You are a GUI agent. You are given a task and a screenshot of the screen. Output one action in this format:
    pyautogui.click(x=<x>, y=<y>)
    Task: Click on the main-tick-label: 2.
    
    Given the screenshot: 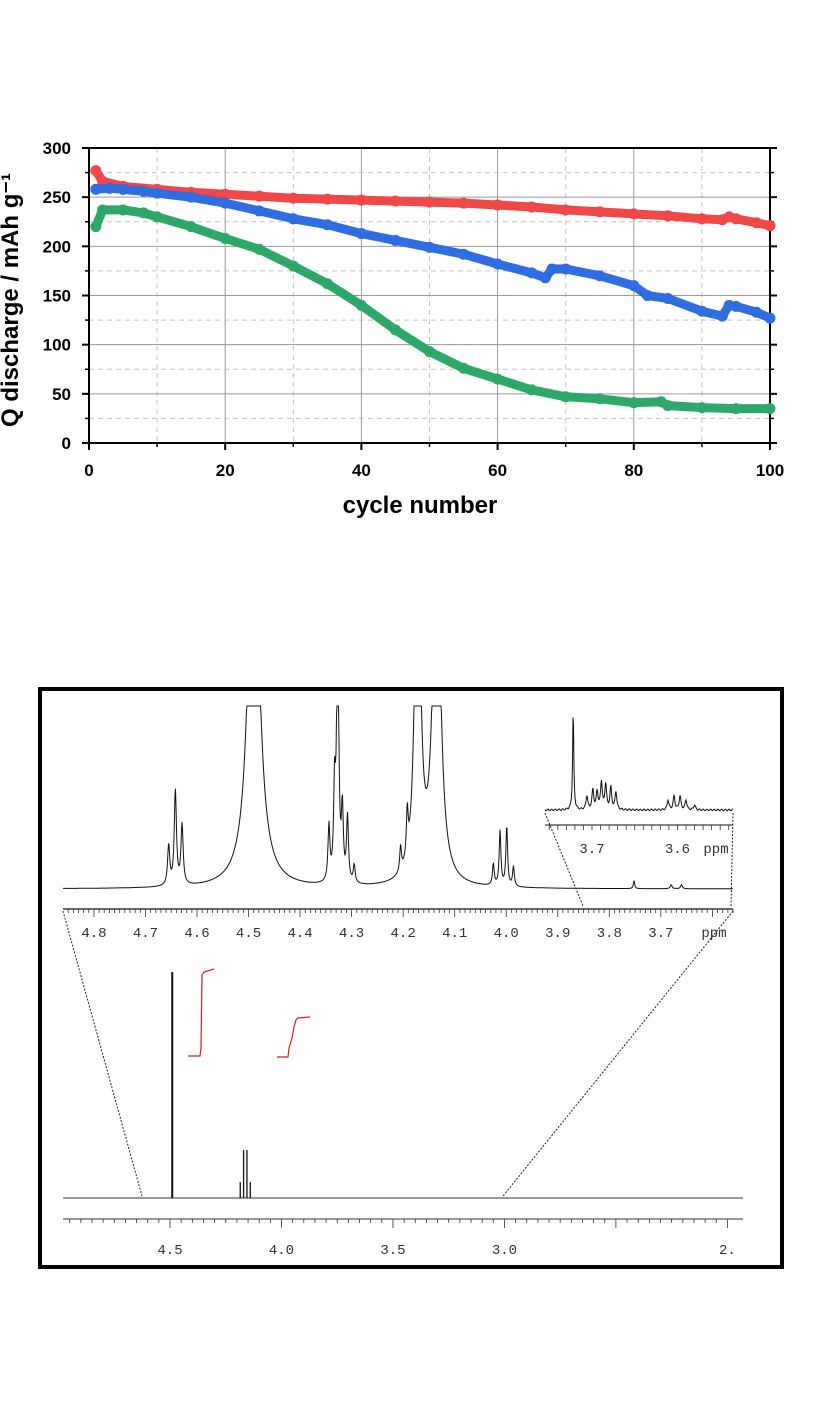 What is the action you would take?
    pyautogui.click(x=727, y=1251)
    